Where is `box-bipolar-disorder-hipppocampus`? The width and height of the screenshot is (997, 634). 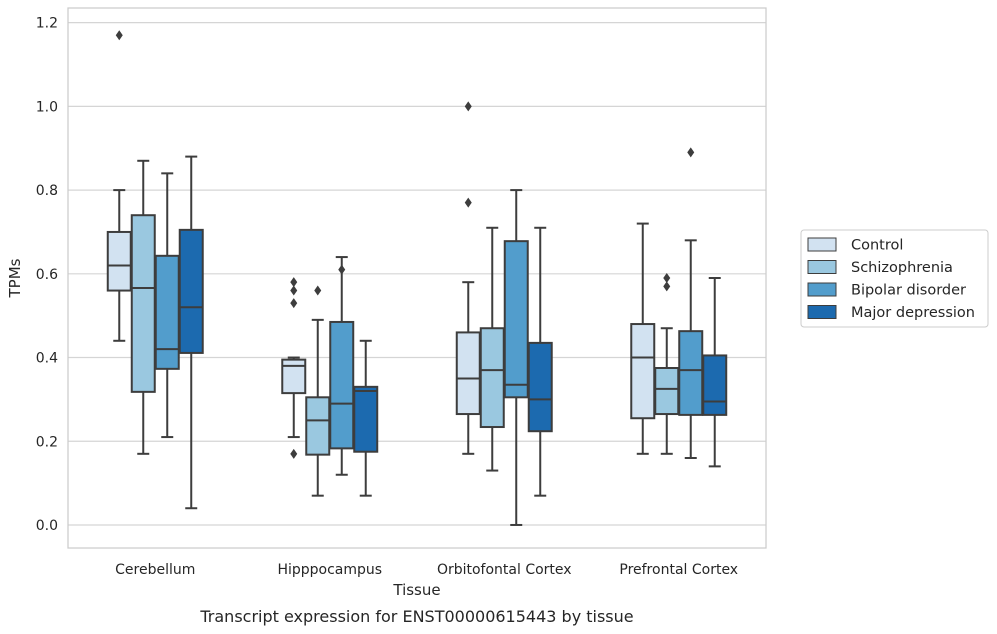 box-bipolar-disorder-hipppocampus is located at coordinates (342, 366).